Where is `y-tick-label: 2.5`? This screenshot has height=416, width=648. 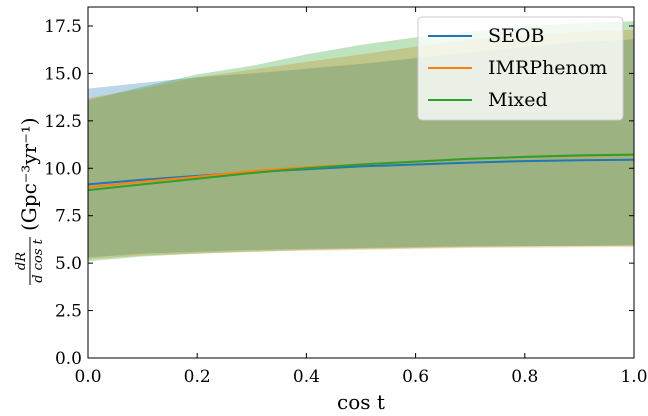
y-tick-label: 2.5 is located at coordinates (68, 312).